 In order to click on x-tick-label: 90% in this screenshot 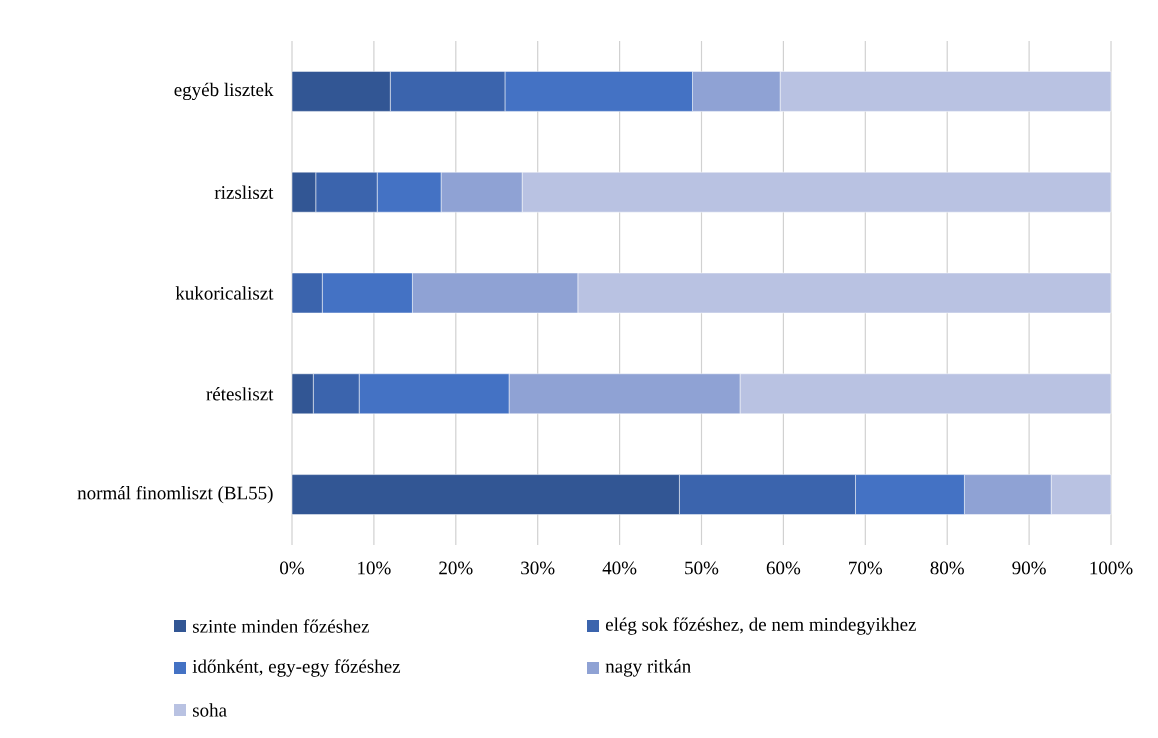, I will do `click(1029, 568)`.